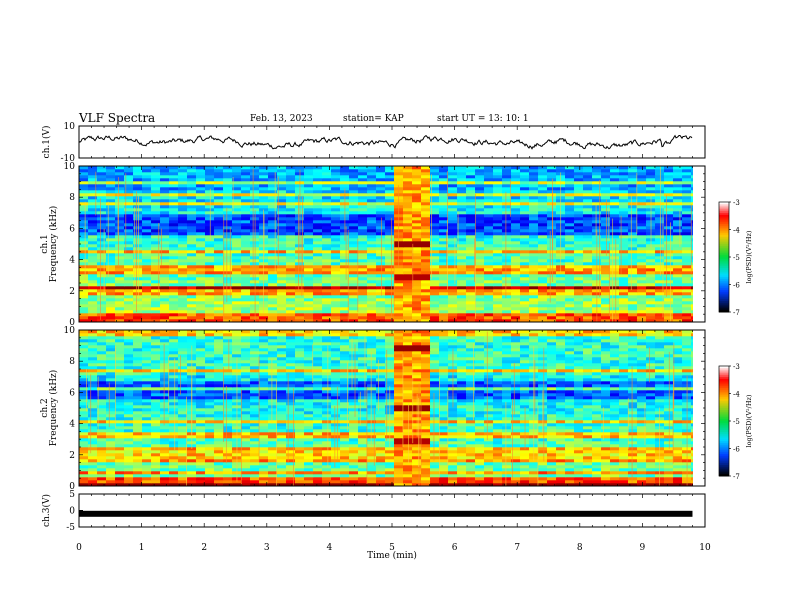  Describe the element at coordinates (373, 119) in the screenshot. I see `station-label: station= KAP` at that location.